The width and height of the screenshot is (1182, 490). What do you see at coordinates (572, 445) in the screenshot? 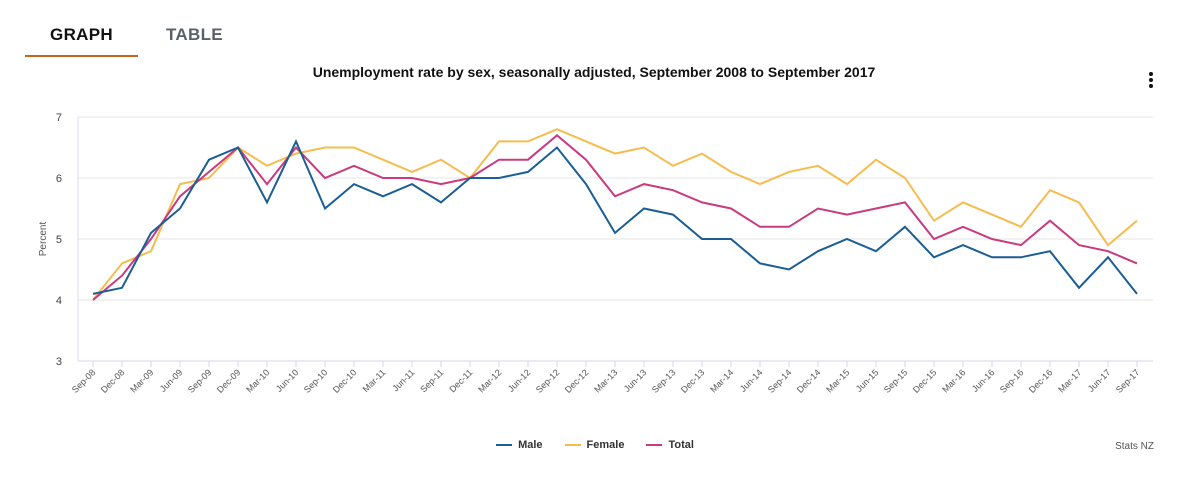
I see `legend-swatch-female` at bounding box center [572, 445].